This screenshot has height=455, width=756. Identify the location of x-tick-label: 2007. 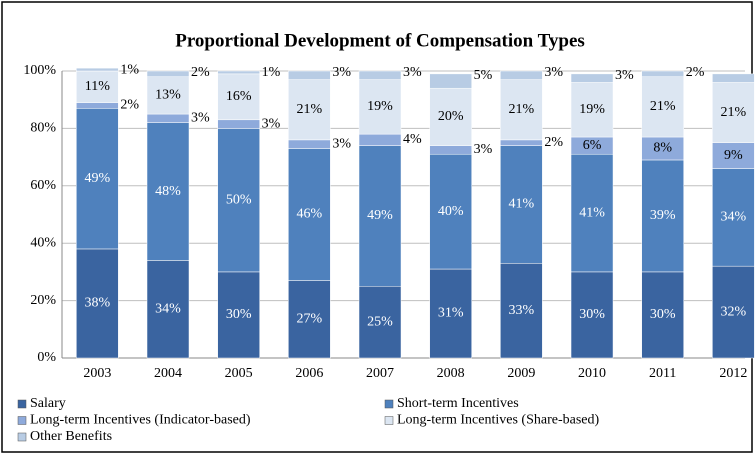
(380, 373).